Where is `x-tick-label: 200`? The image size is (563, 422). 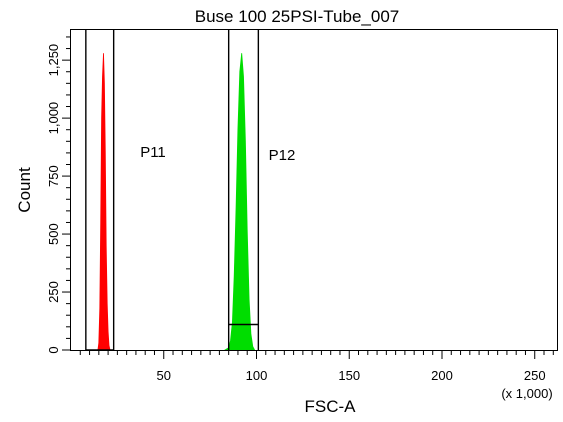 x-tick-label: 200 is located at coordinates (442, 375).